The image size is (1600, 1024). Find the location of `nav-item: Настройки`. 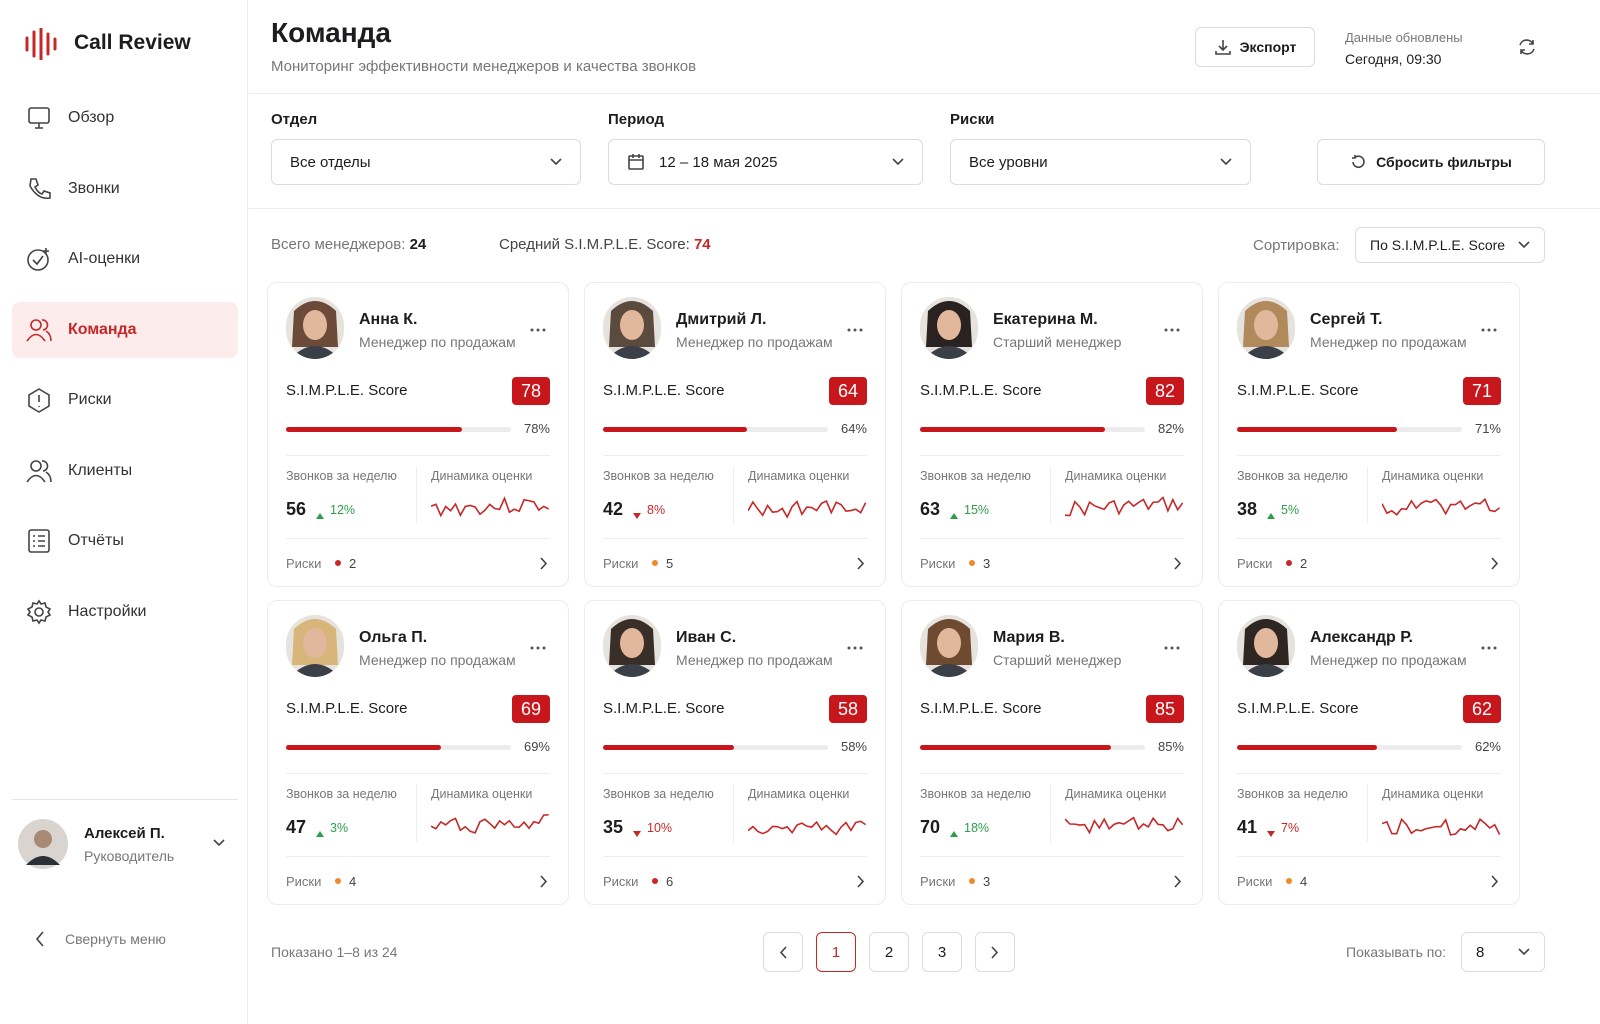

nav-item: Настройки is located at coordinates (125, 612).